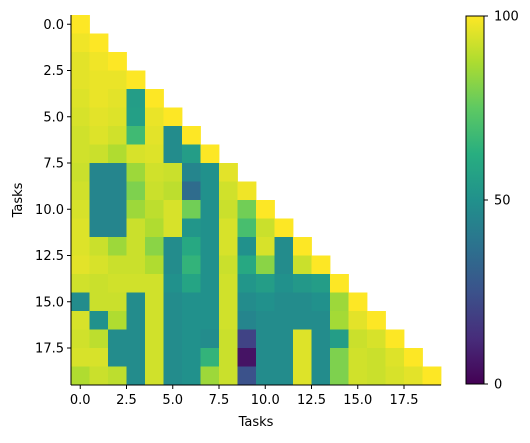 Image resolution: width=530 pixels, height=443 pixels. Describe the element at coordinates (498, 385) in the screenshot. I see `colorbar-tick-label: 0` at that location.